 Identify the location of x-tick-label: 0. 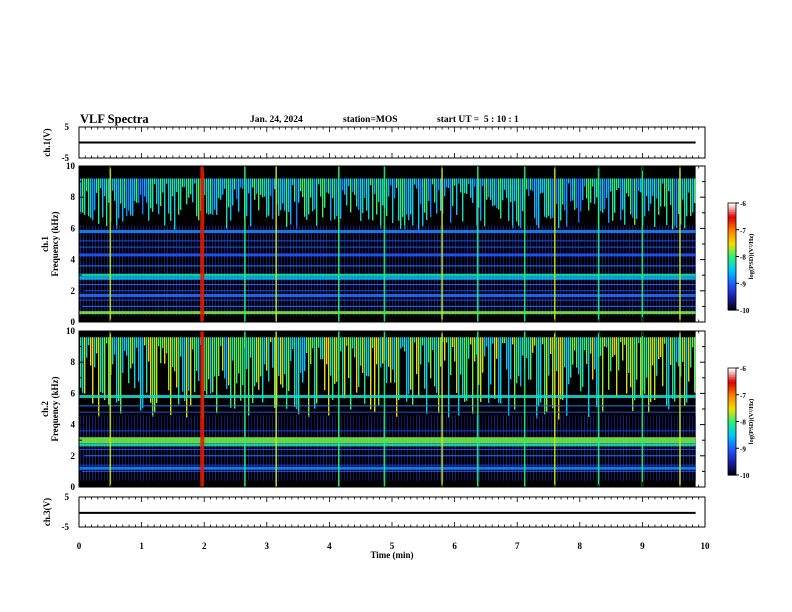
(79, 546).